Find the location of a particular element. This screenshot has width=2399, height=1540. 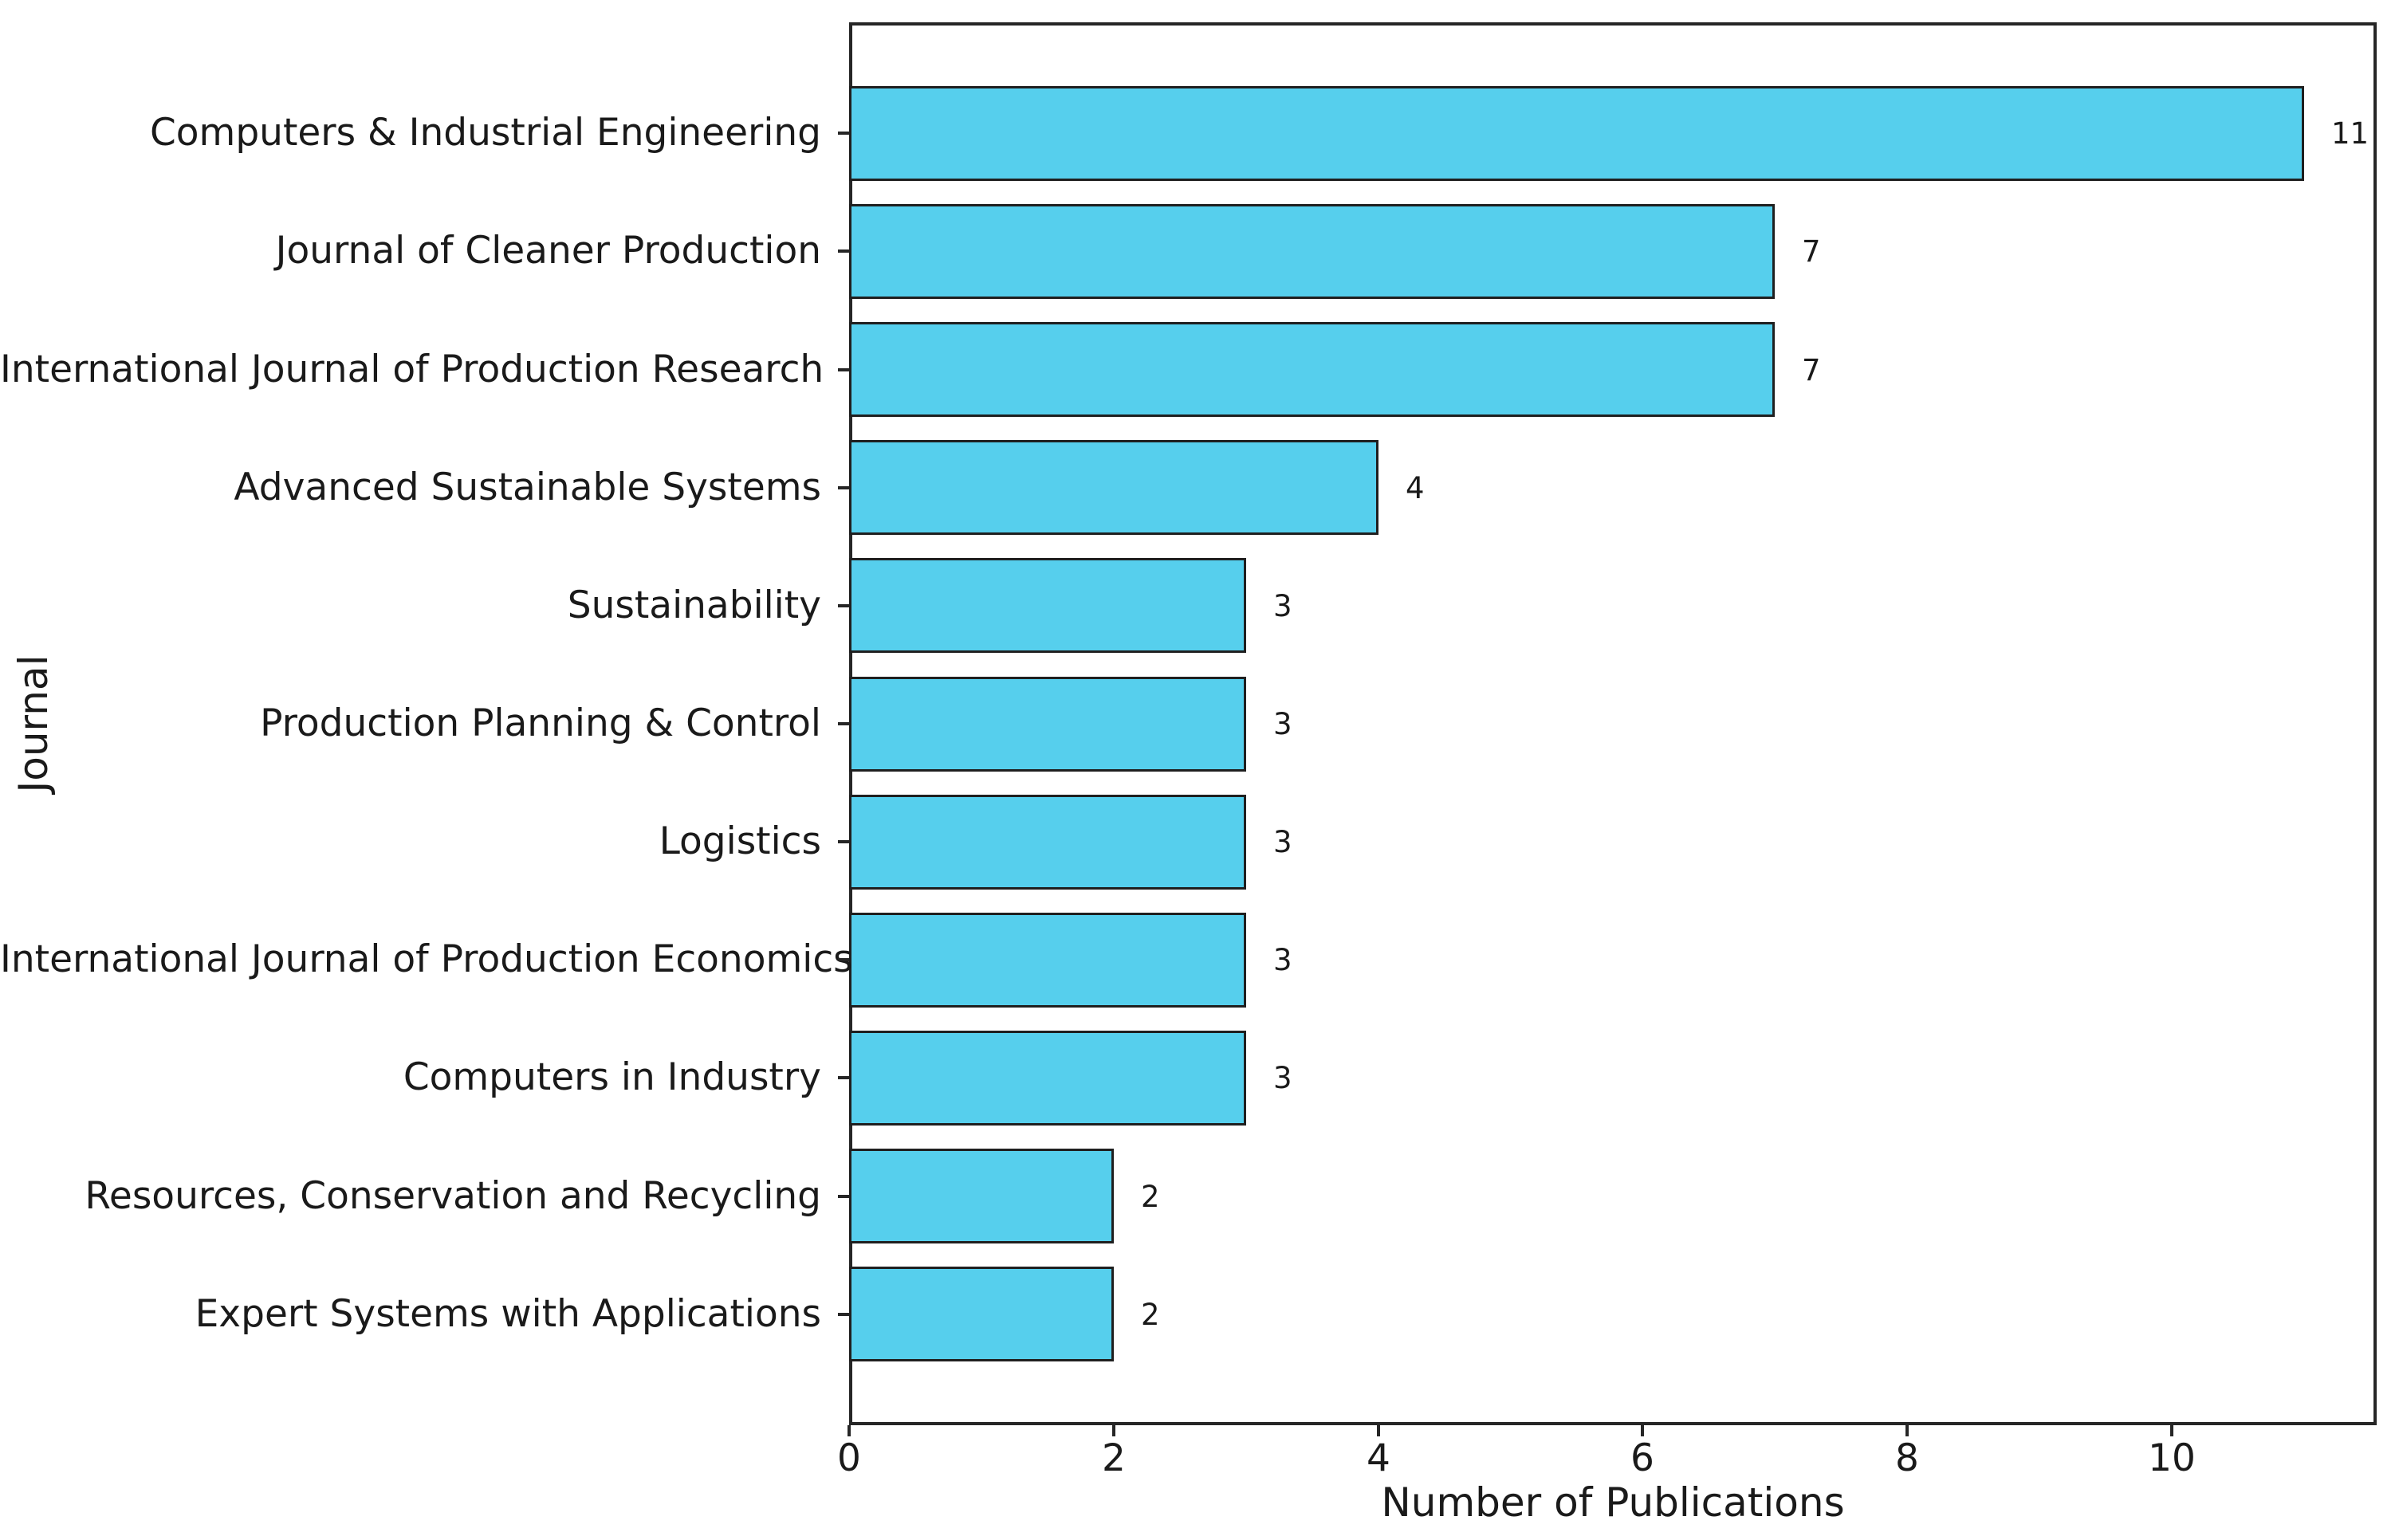

x-tick-label: 0 is located at coordinates (849, 1458).